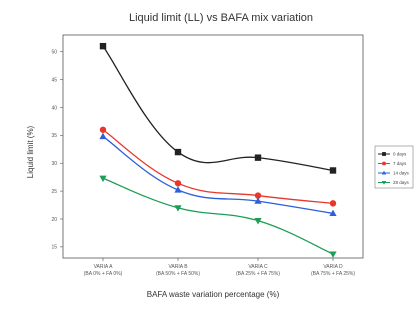 The image size is (418, 331). What do you see at coordinates (401, 173) in the screenshot?
I see `legend-label: 14 days` at bounding box center [401, 173].